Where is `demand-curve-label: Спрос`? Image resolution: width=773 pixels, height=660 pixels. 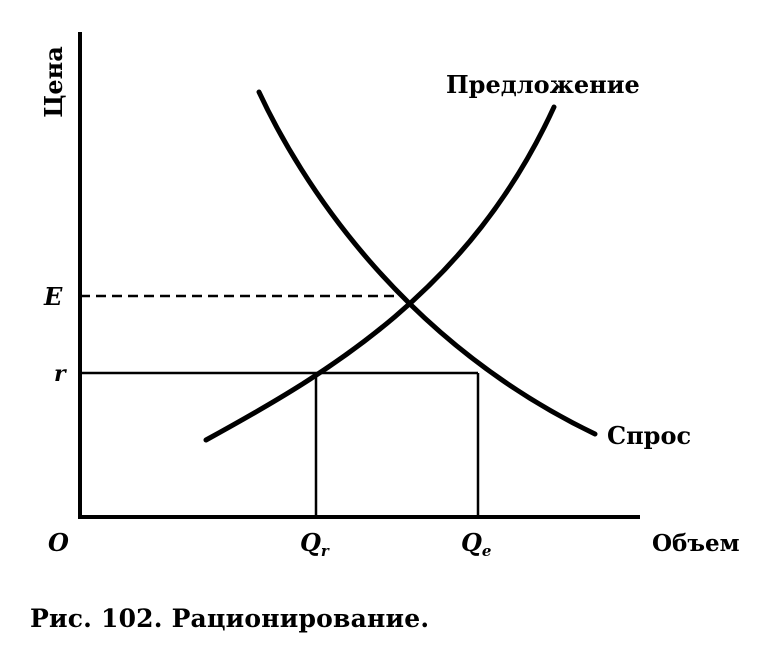
demand-curve-label: Спрос is located at coordinates (649, 435).